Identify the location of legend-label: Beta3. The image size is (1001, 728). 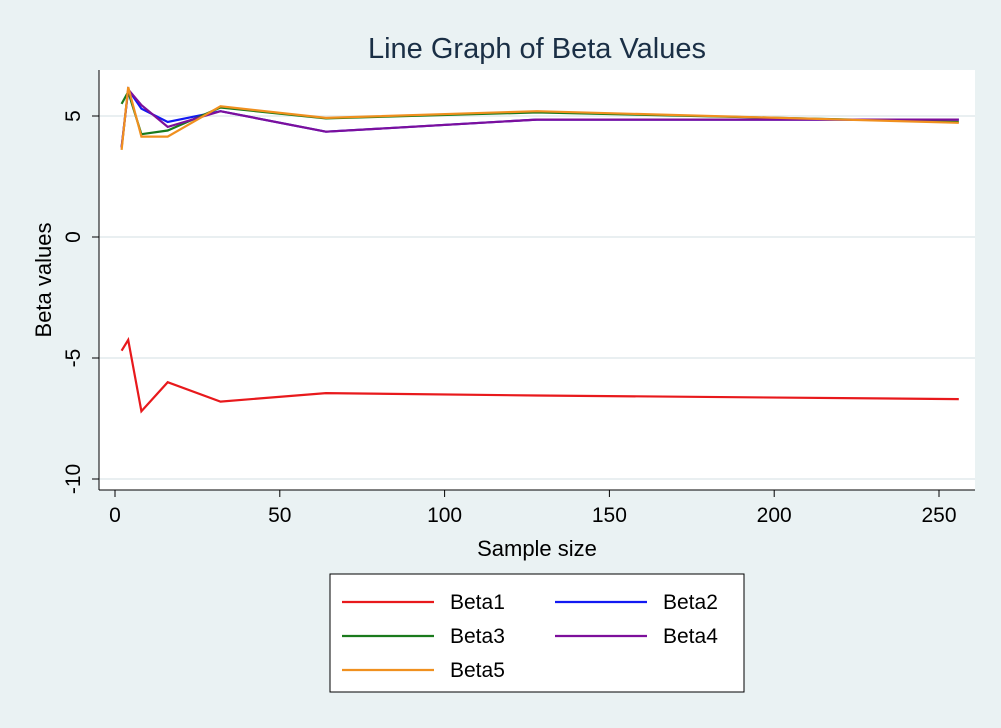
(477, 636).